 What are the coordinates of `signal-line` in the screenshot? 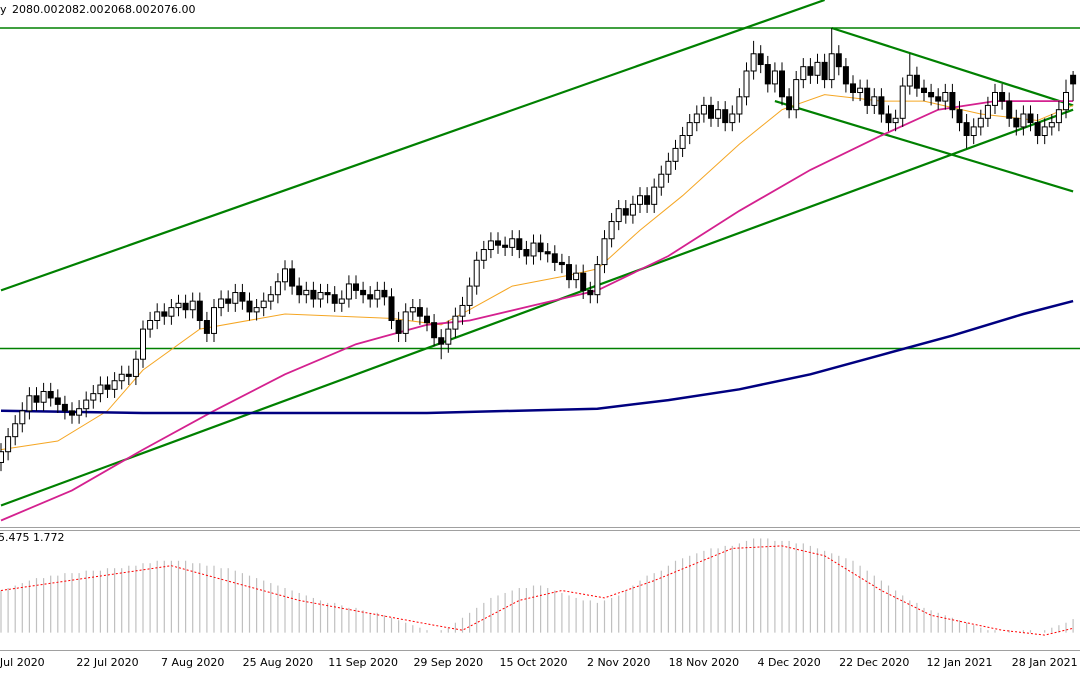 It's located at (537, 590).